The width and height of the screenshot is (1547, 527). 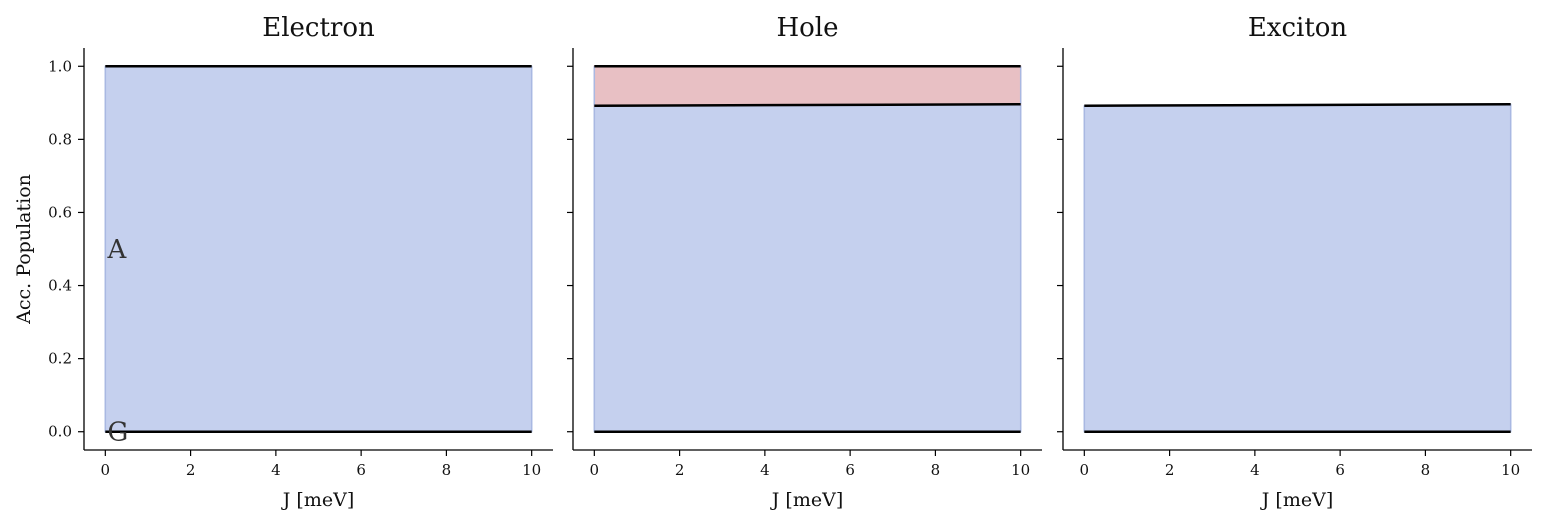 What do you see at coordinates (116, 250) in the screenshot?
I see `band-annotation-a: A` at bounding box center [116, 250].